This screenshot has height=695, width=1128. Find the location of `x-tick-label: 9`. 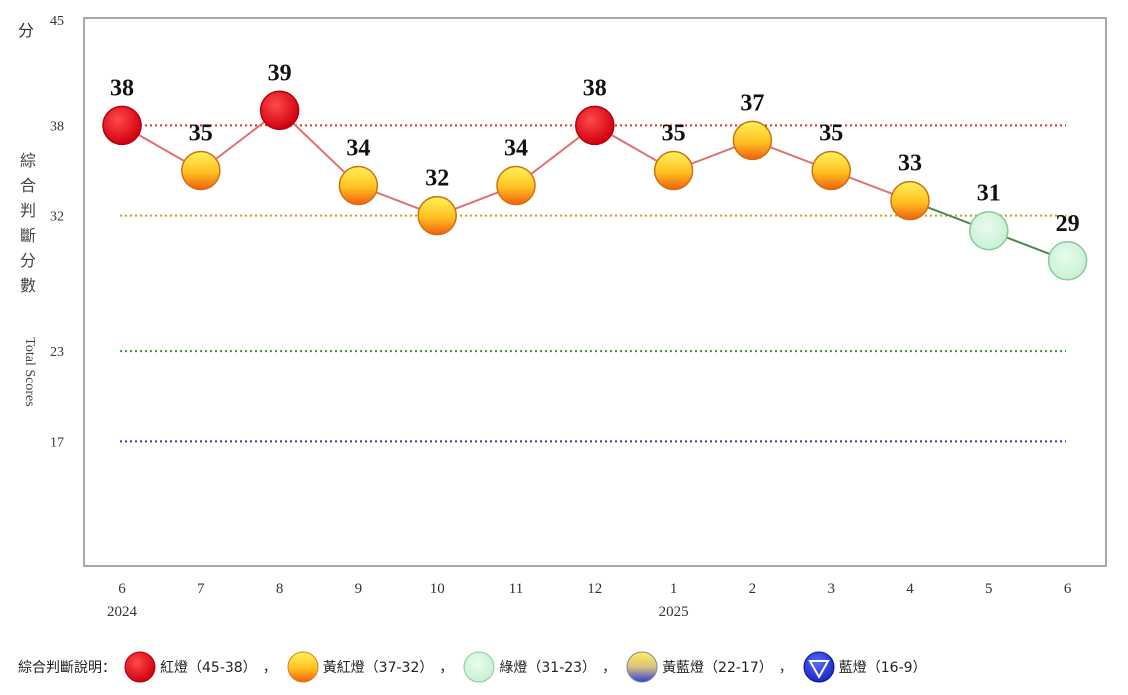

x-tick-label: 9 is located at coordinates (359, 589).